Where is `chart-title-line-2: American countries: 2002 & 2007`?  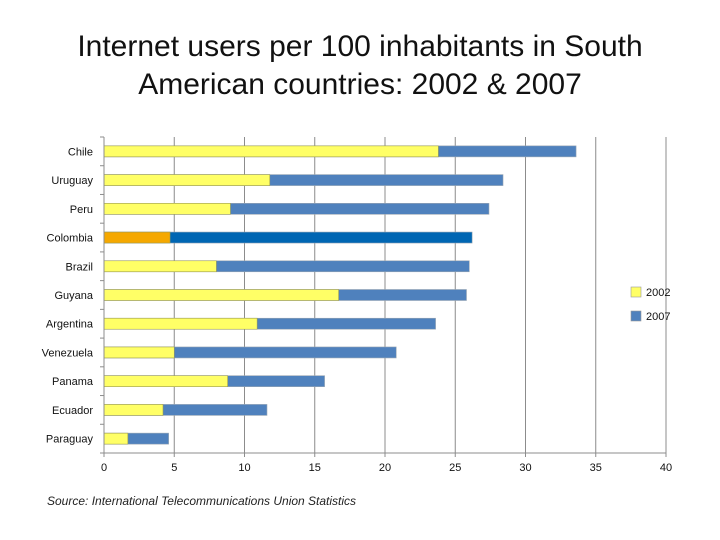 chart-title-line-2: American countries: 2002 & 2007 is located at coordinates (360, 84).